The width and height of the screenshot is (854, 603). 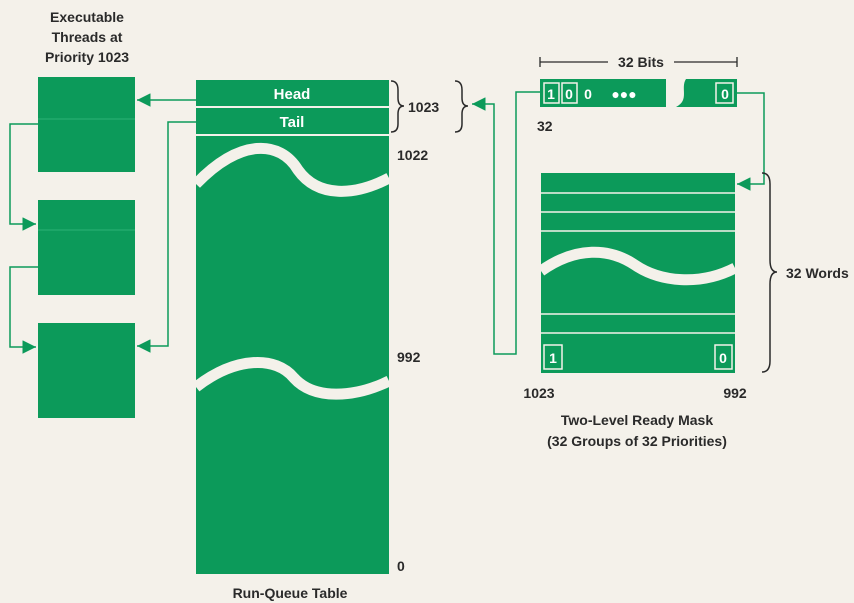 I want to click on bits-width-label: 32 Bits, so click(x=641, y=62).